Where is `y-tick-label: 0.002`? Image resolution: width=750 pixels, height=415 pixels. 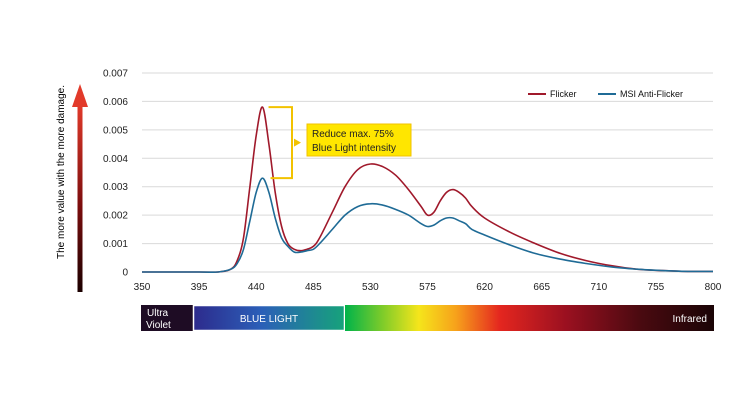 y-tick-label: 0.002 is located at coordinates (115, 216).